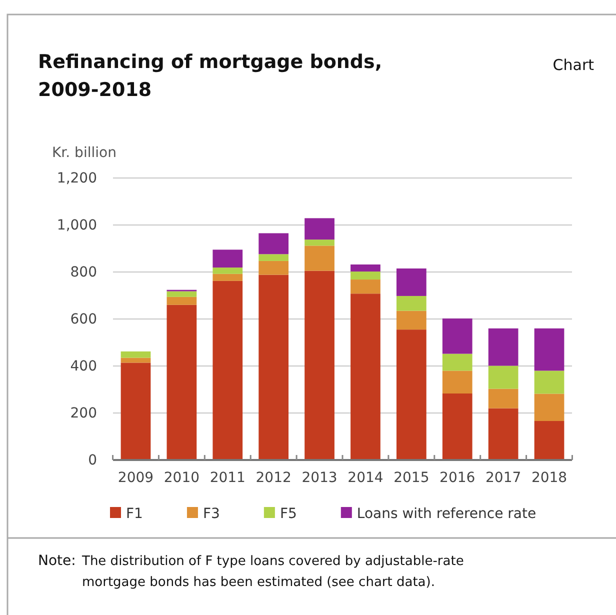  What do you see at coordinates (412, 478) in the screenshot?
I see `x-tick-label: 2015` at bounding box center [412, 478].